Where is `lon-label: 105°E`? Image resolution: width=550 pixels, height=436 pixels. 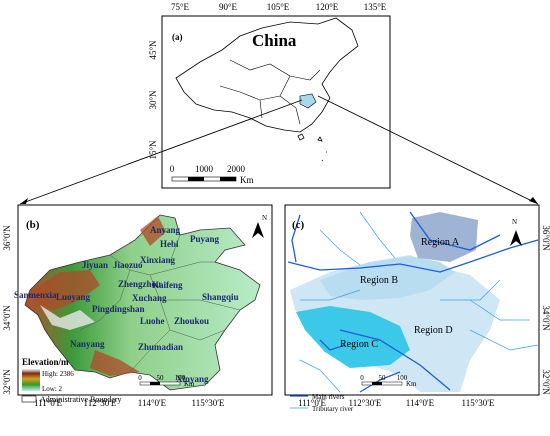 lon-label: 105°E is located at coordinates (278, 7).